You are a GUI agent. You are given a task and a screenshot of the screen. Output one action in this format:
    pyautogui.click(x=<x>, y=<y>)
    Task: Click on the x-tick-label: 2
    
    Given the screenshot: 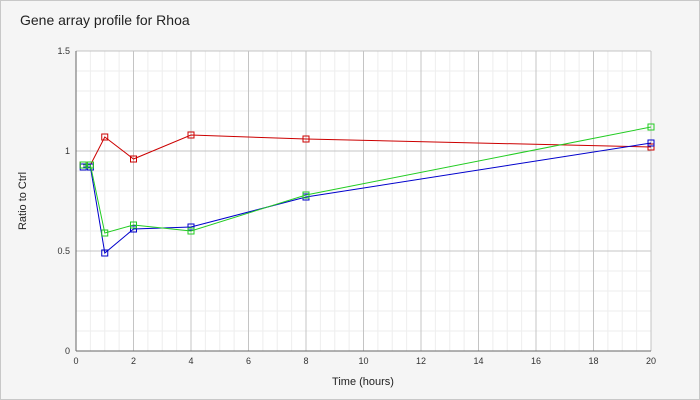 What is the action you would take?
    pyautogui.click(x=133, y=361)
    